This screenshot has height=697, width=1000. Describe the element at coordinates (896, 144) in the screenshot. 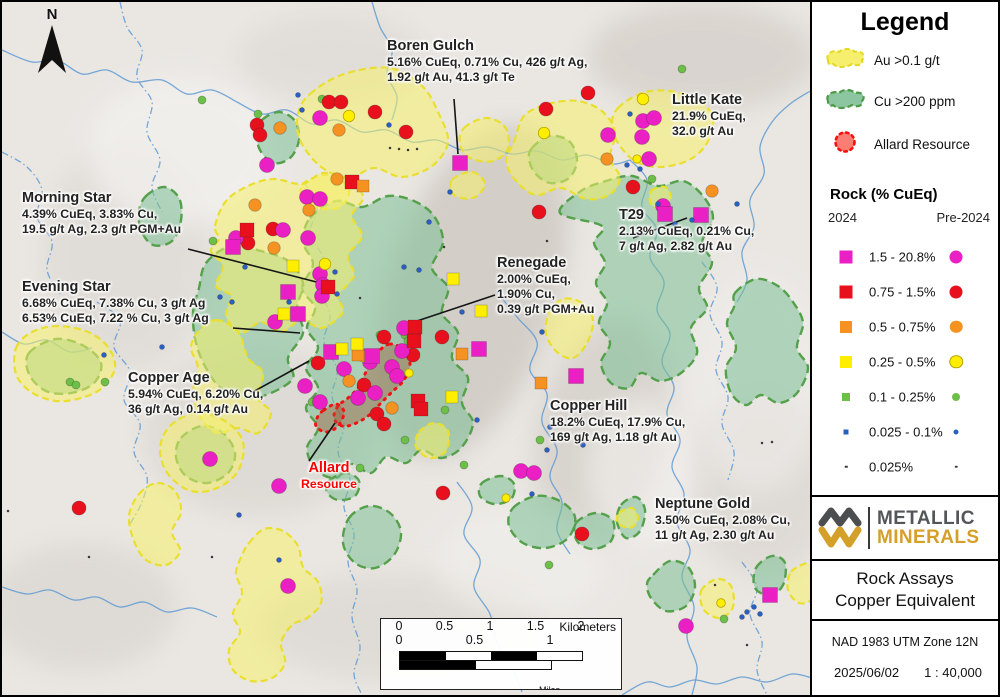

I see `legend-item-allard: Allard Resource` at that location.